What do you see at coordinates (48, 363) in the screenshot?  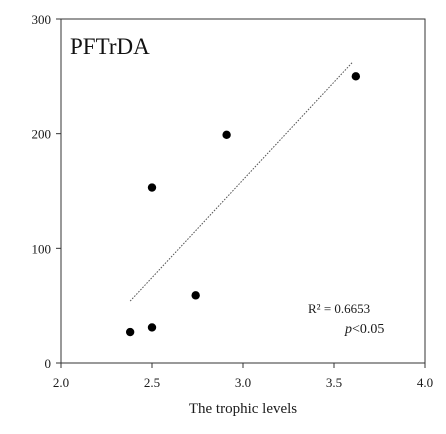 I see `y-tick-label: 0` at bounding box center [48, 363].